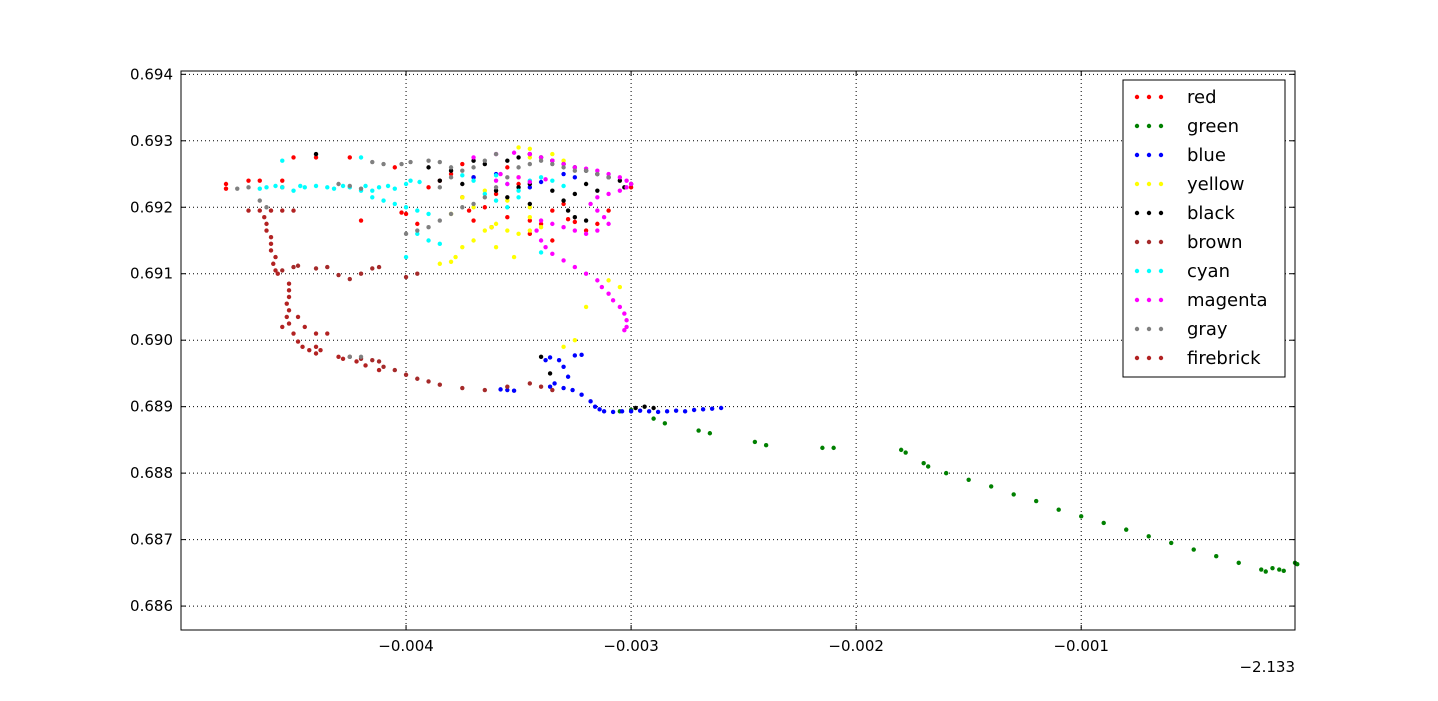  Describe the element at coordinates (856, 646) in the screenshot. I see `x-tick-label: −0.002` at that location.